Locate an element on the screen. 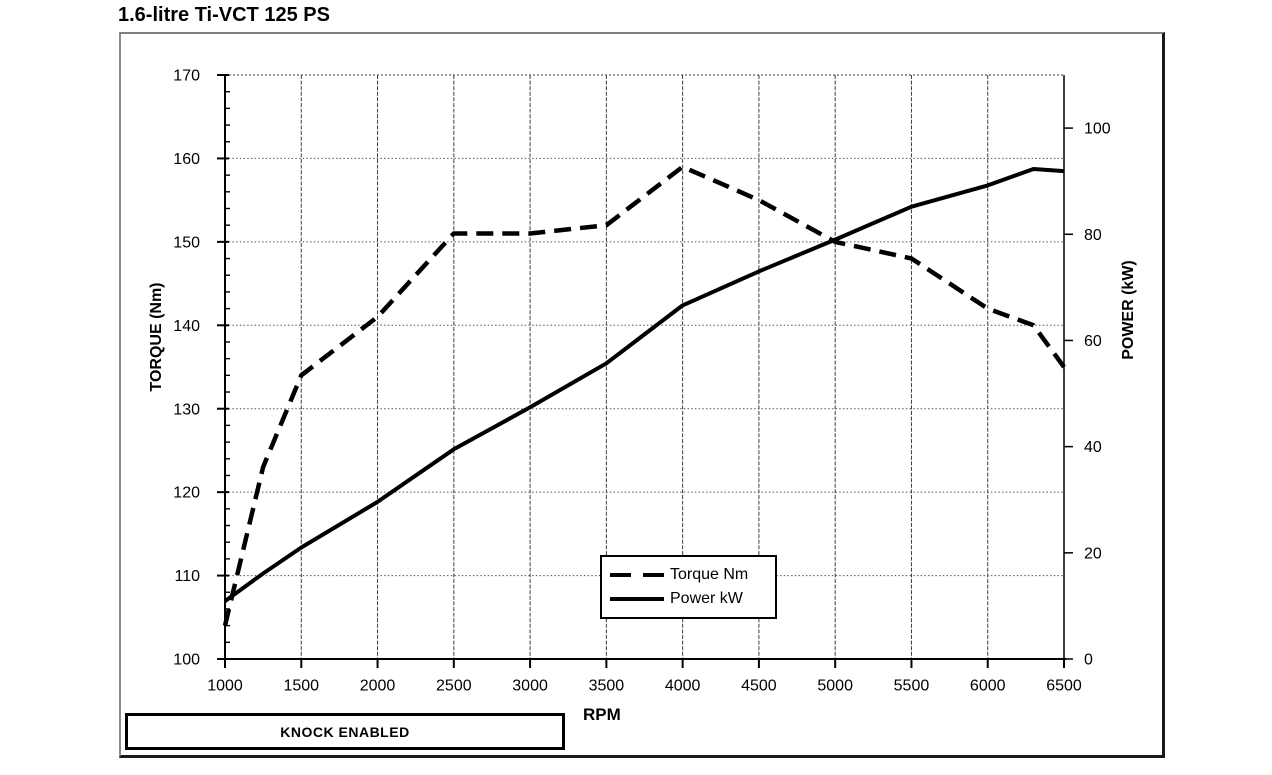 The height and width of the screenshot is (775, 1272). knock-enabled-label: KNOCK ENABLED is located at coordinates (345, 731).